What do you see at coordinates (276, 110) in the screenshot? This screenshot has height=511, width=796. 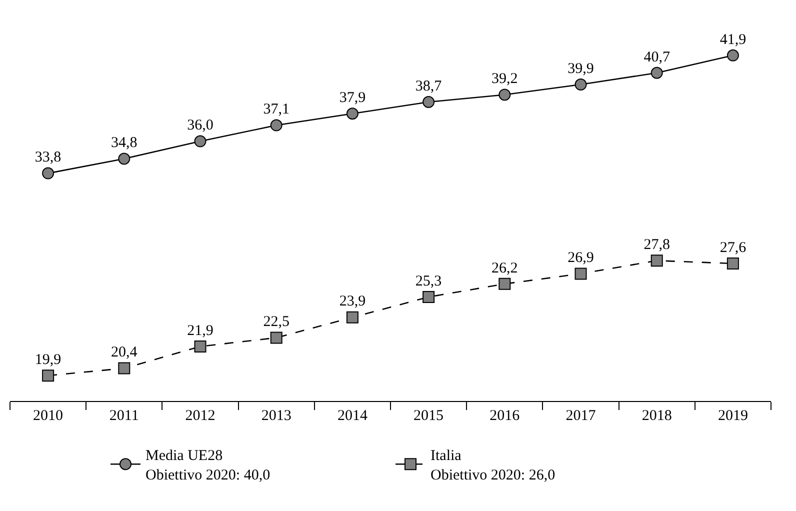 I see `data-label: 37,1` at bounding box center [276, 110].